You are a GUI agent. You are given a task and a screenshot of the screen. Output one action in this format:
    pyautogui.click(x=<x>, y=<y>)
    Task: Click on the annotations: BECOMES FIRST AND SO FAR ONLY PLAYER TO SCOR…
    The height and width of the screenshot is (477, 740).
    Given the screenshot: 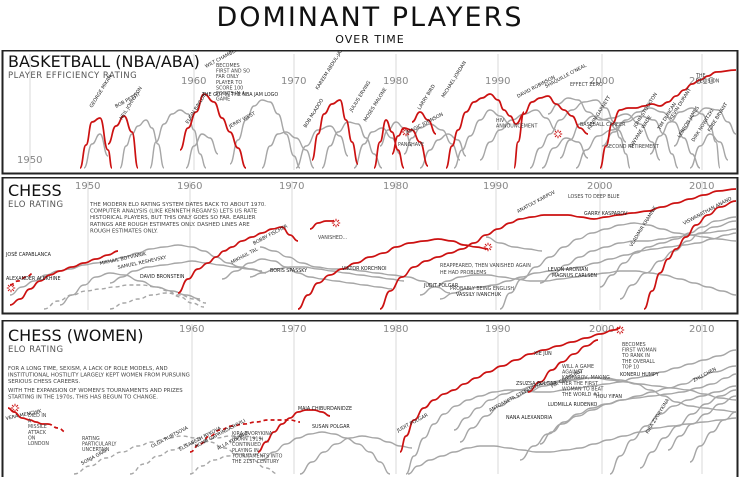 What is the action you would take?
    pyautogui.click(x=468, y=106)
    